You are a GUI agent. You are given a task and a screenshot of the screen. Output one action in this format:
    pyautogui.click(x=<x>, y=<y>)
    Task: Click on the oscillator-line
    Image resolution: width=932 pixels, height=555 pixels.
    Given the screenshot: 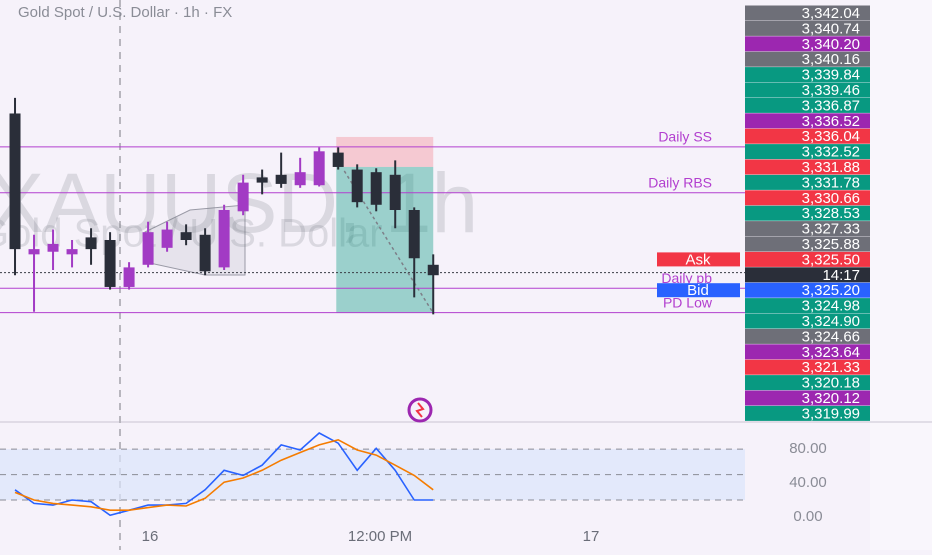 What is the action you would take?
    pyautogui.click(x=224, y=474)
    